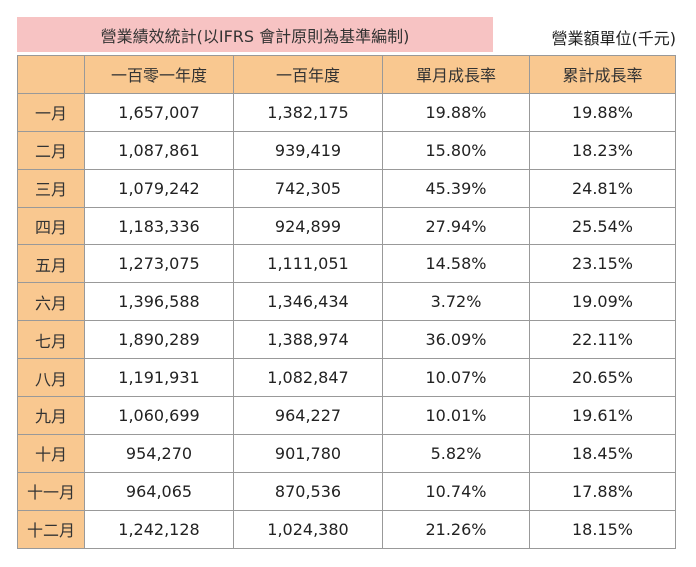  I want to click on monthly-growth-cell: 45.39%, so click(456, 188).